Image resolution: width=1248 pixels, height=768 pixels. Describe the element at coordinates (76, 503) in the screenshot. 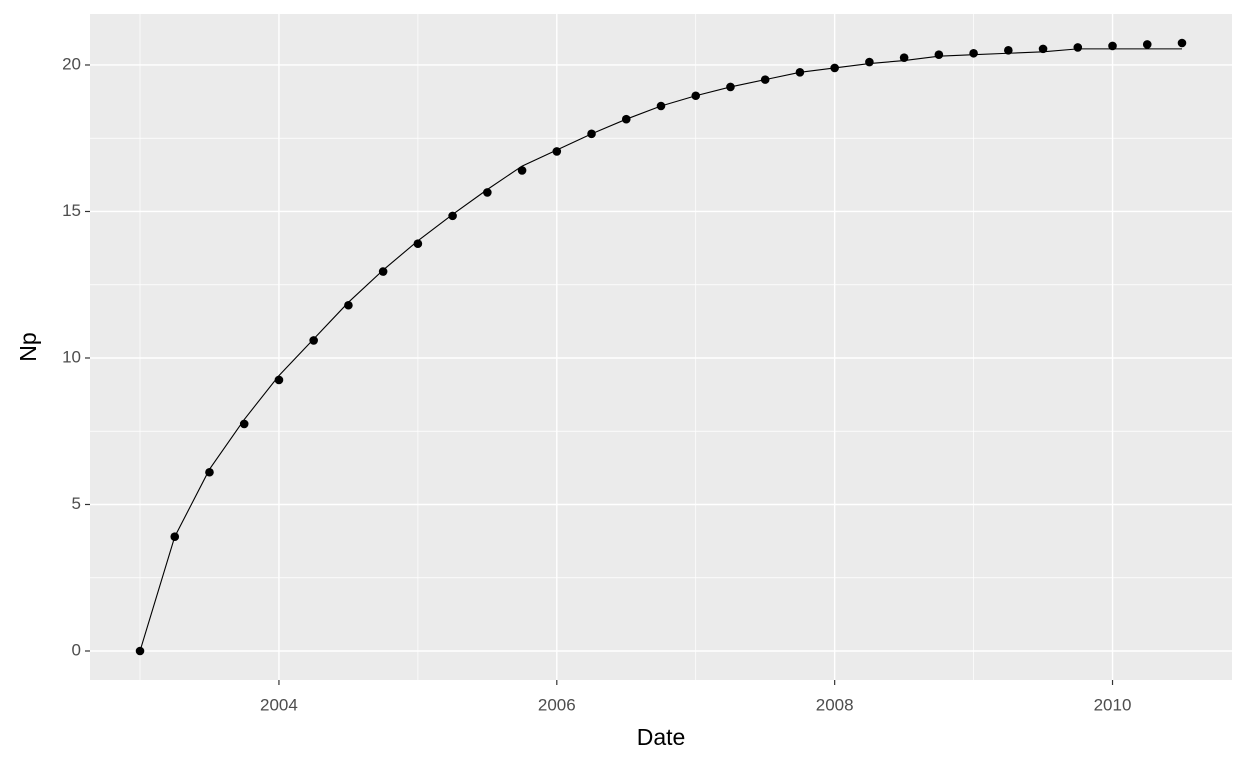

I see `y-tick-label: 5` at that location.